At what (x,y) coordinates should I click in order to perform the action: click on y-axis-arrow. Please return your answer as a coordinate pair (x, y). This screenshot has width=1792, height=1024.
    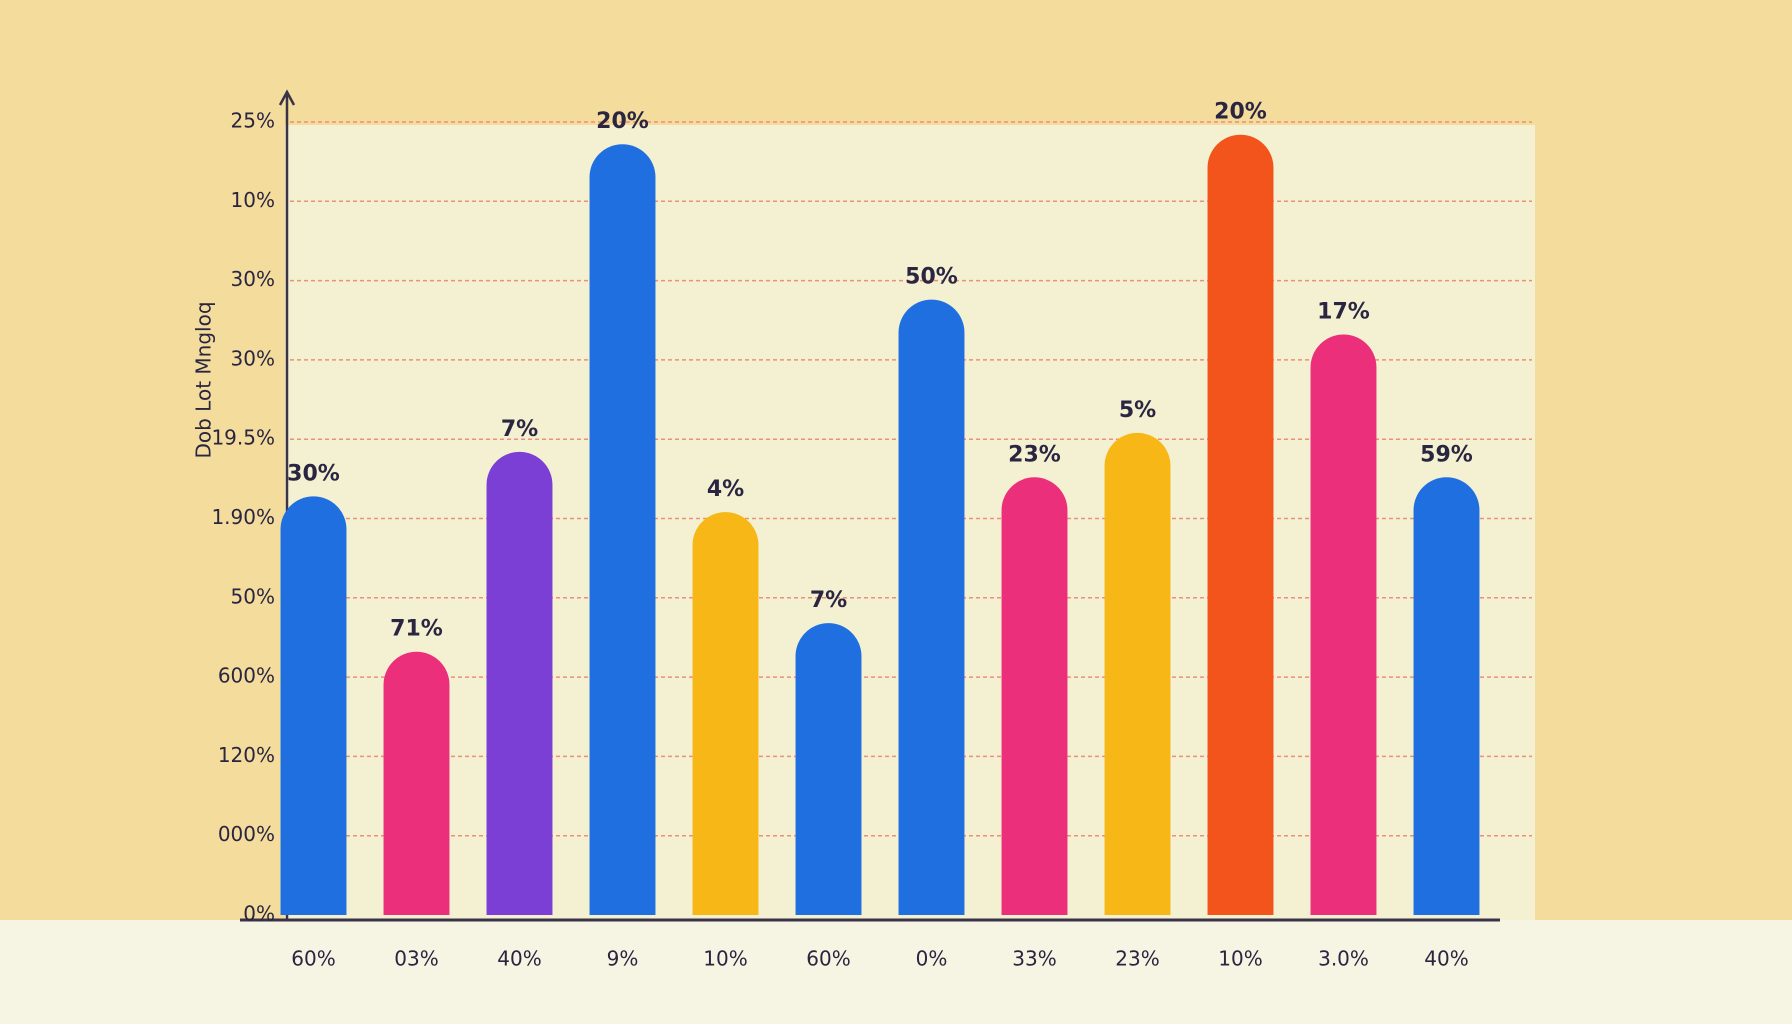
    Looking at the image, I should click on (287, 97).